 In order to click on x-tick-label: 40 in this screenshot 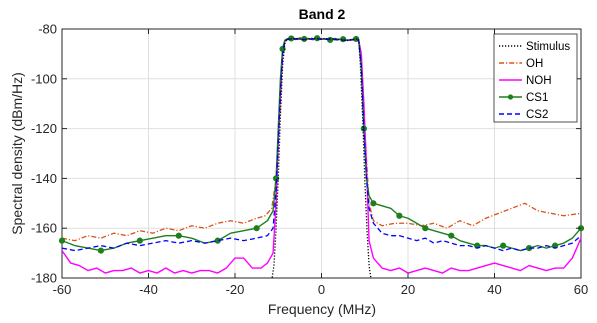, I will do `click(494, 289)`.